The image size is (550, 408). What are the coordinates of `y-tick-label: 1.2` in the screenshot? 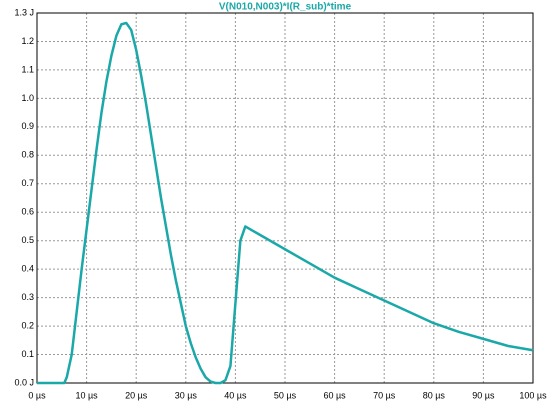 It's located at (27, 41).